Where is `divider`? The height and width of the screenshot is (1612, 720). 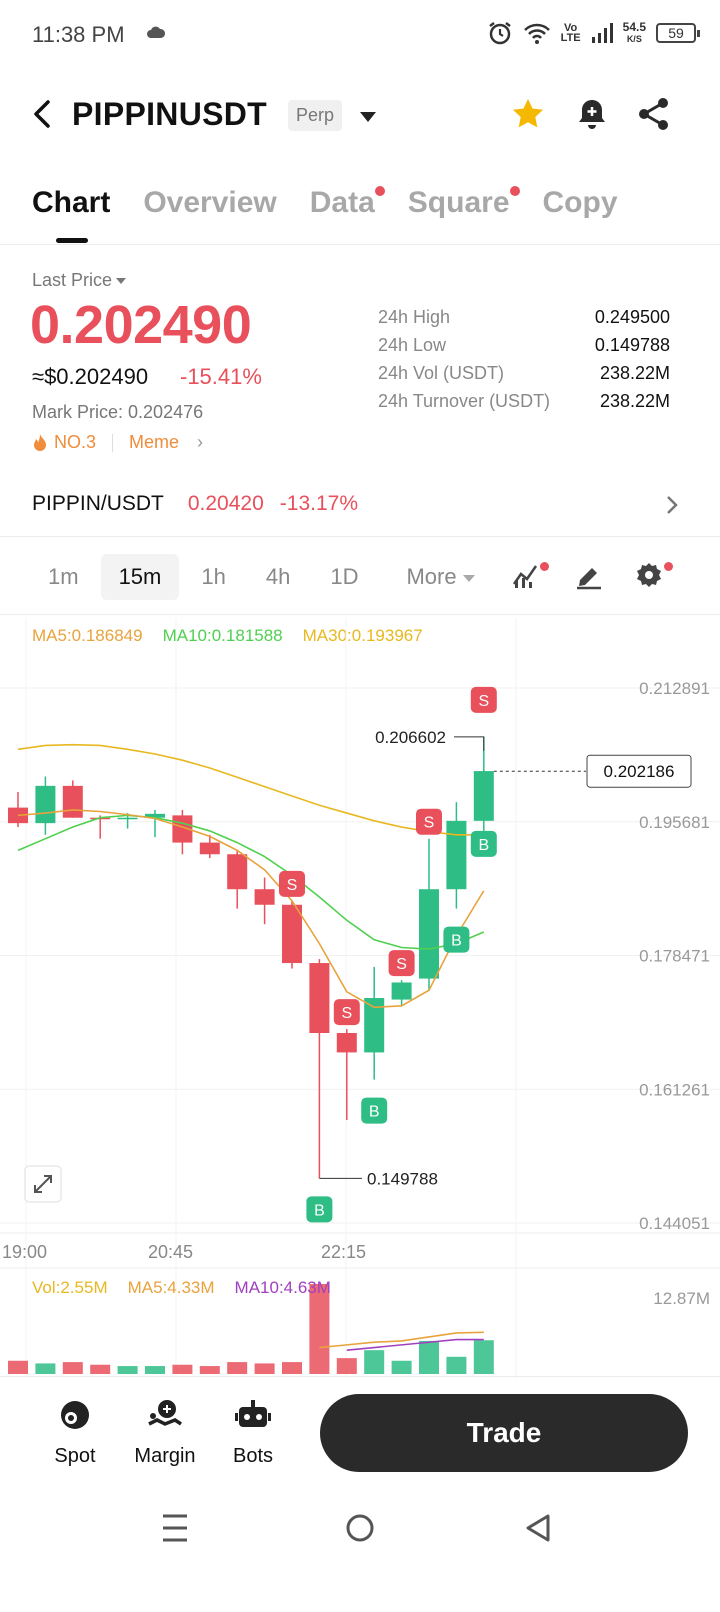
divider is located at coordinates (360, 536).